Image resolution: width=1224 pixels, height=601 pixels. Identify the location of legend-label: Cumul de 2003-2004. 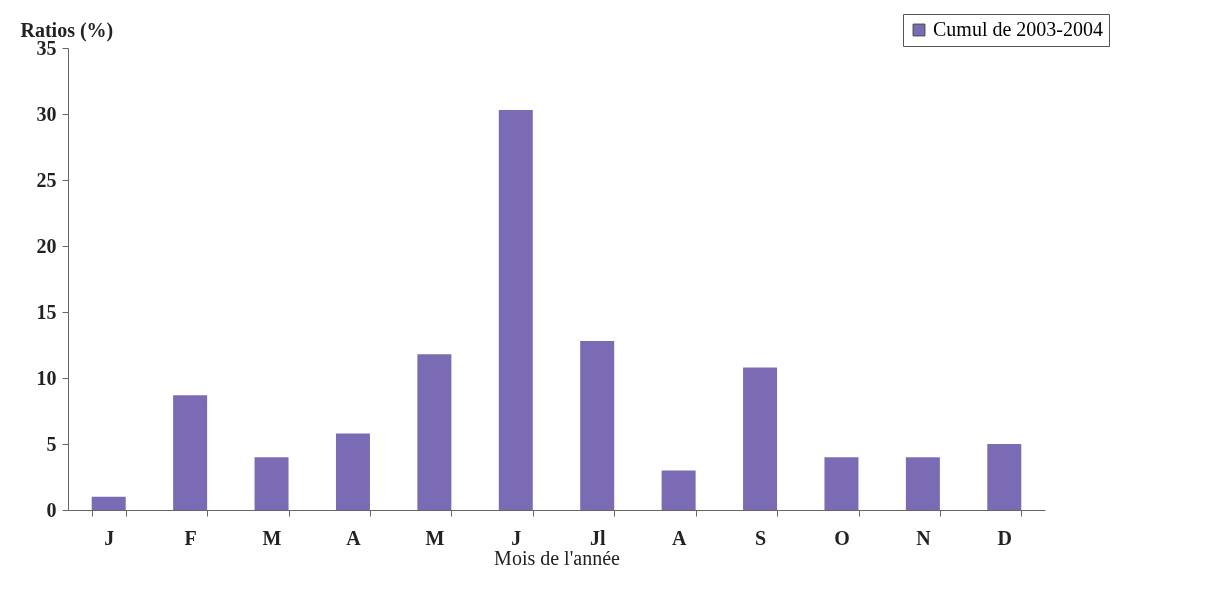
(1018, 29).